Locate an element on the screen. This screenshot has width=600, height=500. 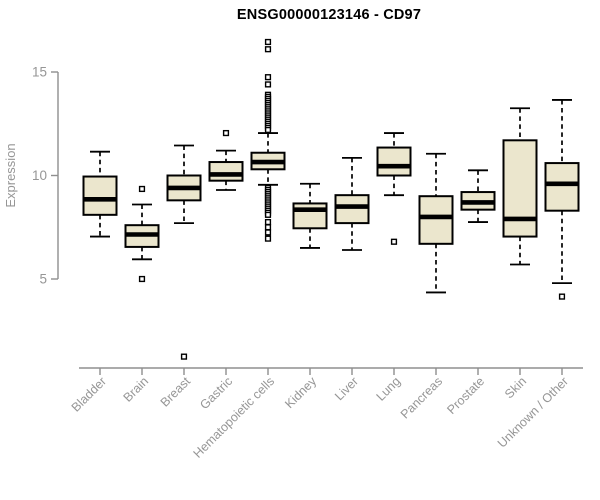
y-tick-label: 5 is located at coordinates (43, 279).